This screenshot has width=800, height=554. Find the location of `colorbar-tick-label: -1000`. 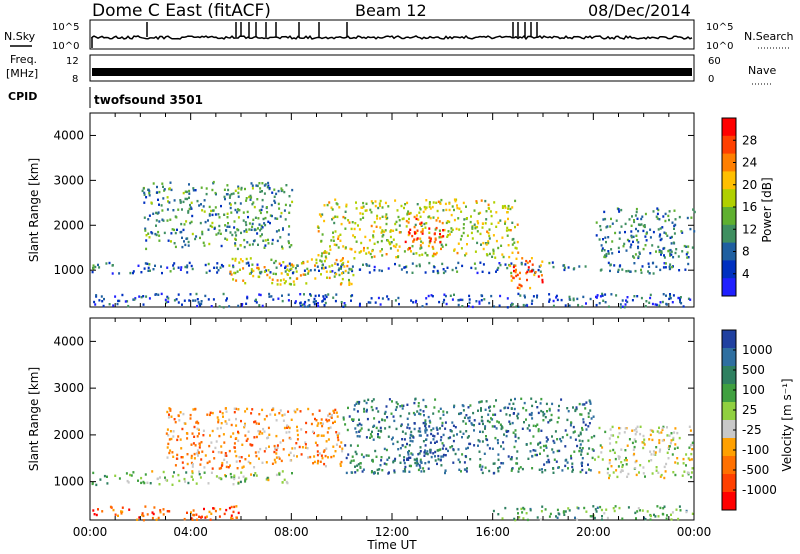

colorbar-tick-label: -1000 is located at coordinates (759, 490).